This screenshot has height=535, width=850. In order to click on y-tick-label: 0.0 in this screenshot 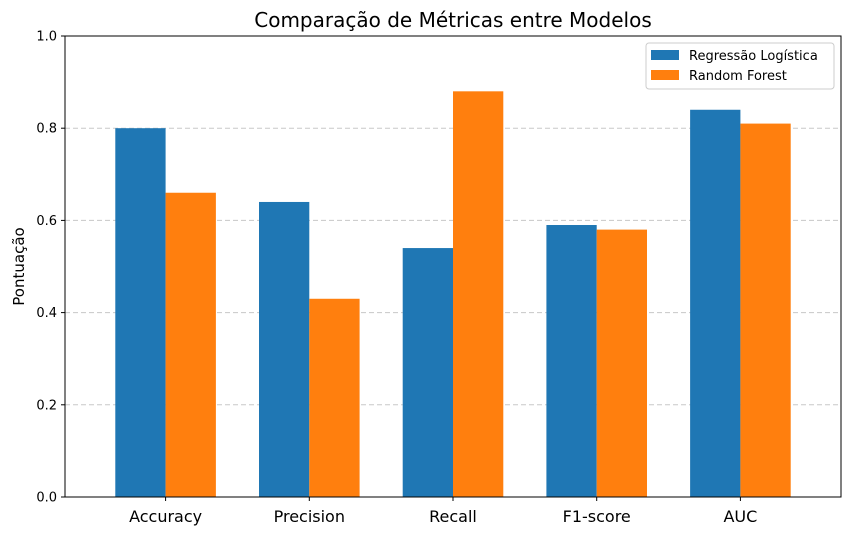, I will do `click(46, 498)`.